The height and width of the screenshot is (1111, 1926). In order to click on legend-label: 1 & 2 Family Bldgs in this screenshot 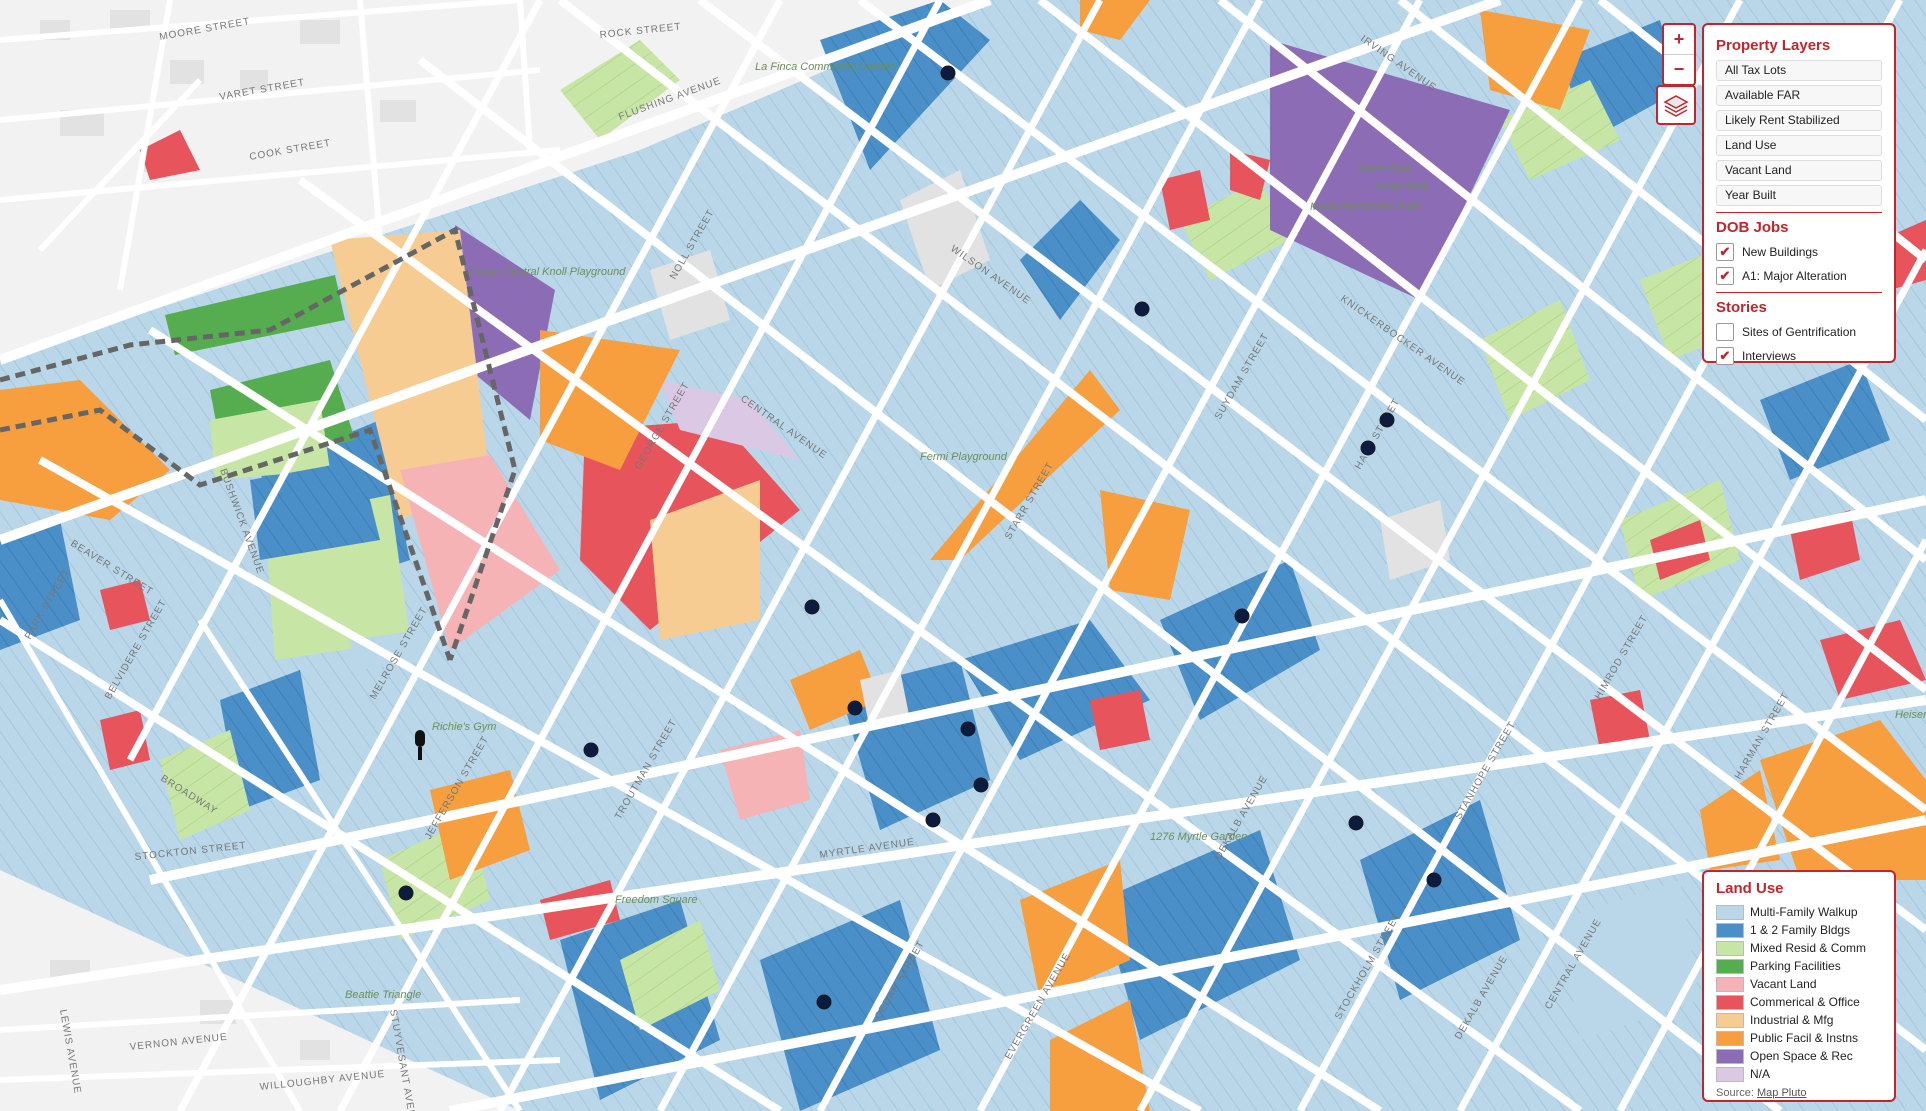, I will do `click(1800, 930)`.